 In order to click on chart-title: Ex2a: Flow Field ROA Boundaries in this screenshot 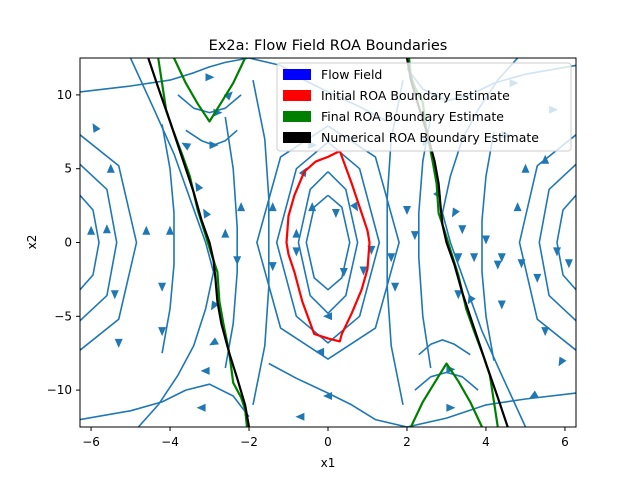, I will do `click(328, 46)`.